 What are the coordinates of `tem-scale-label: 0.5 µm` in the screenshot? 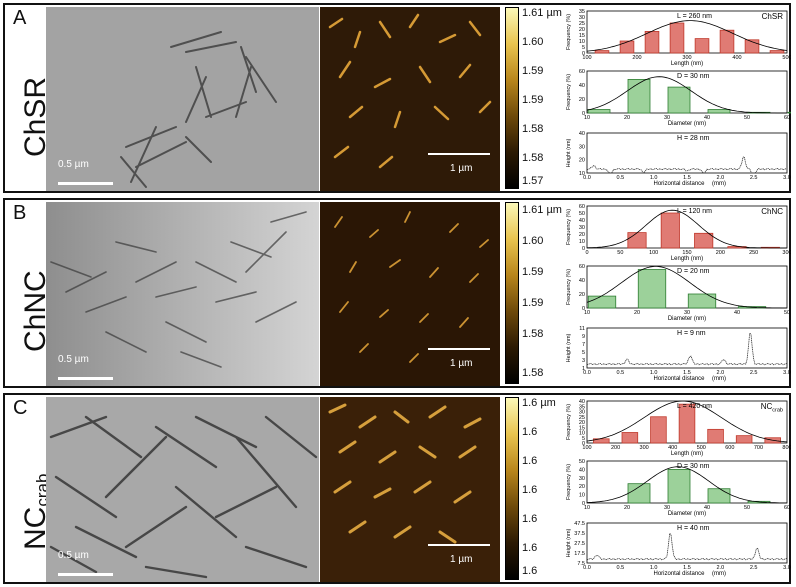 It's located at (73, 164).